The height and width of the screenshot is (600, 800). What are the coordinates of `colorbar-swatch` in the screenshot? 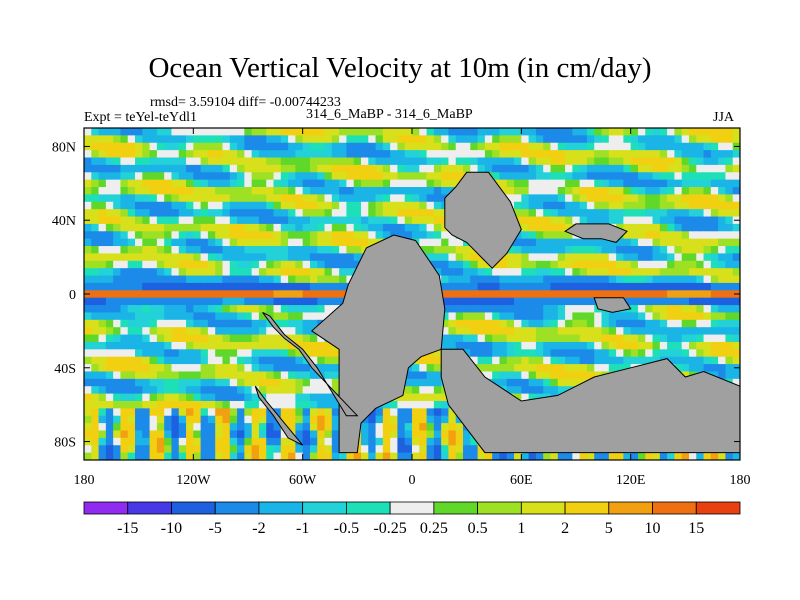 It's located at (368, 508).